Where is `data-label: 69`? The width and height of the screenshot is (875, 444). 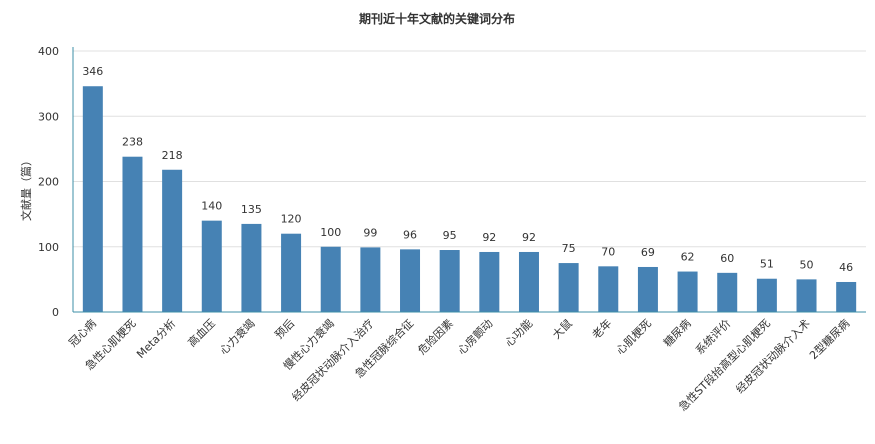
data-label: 69 is located at coordinates (648, 252).